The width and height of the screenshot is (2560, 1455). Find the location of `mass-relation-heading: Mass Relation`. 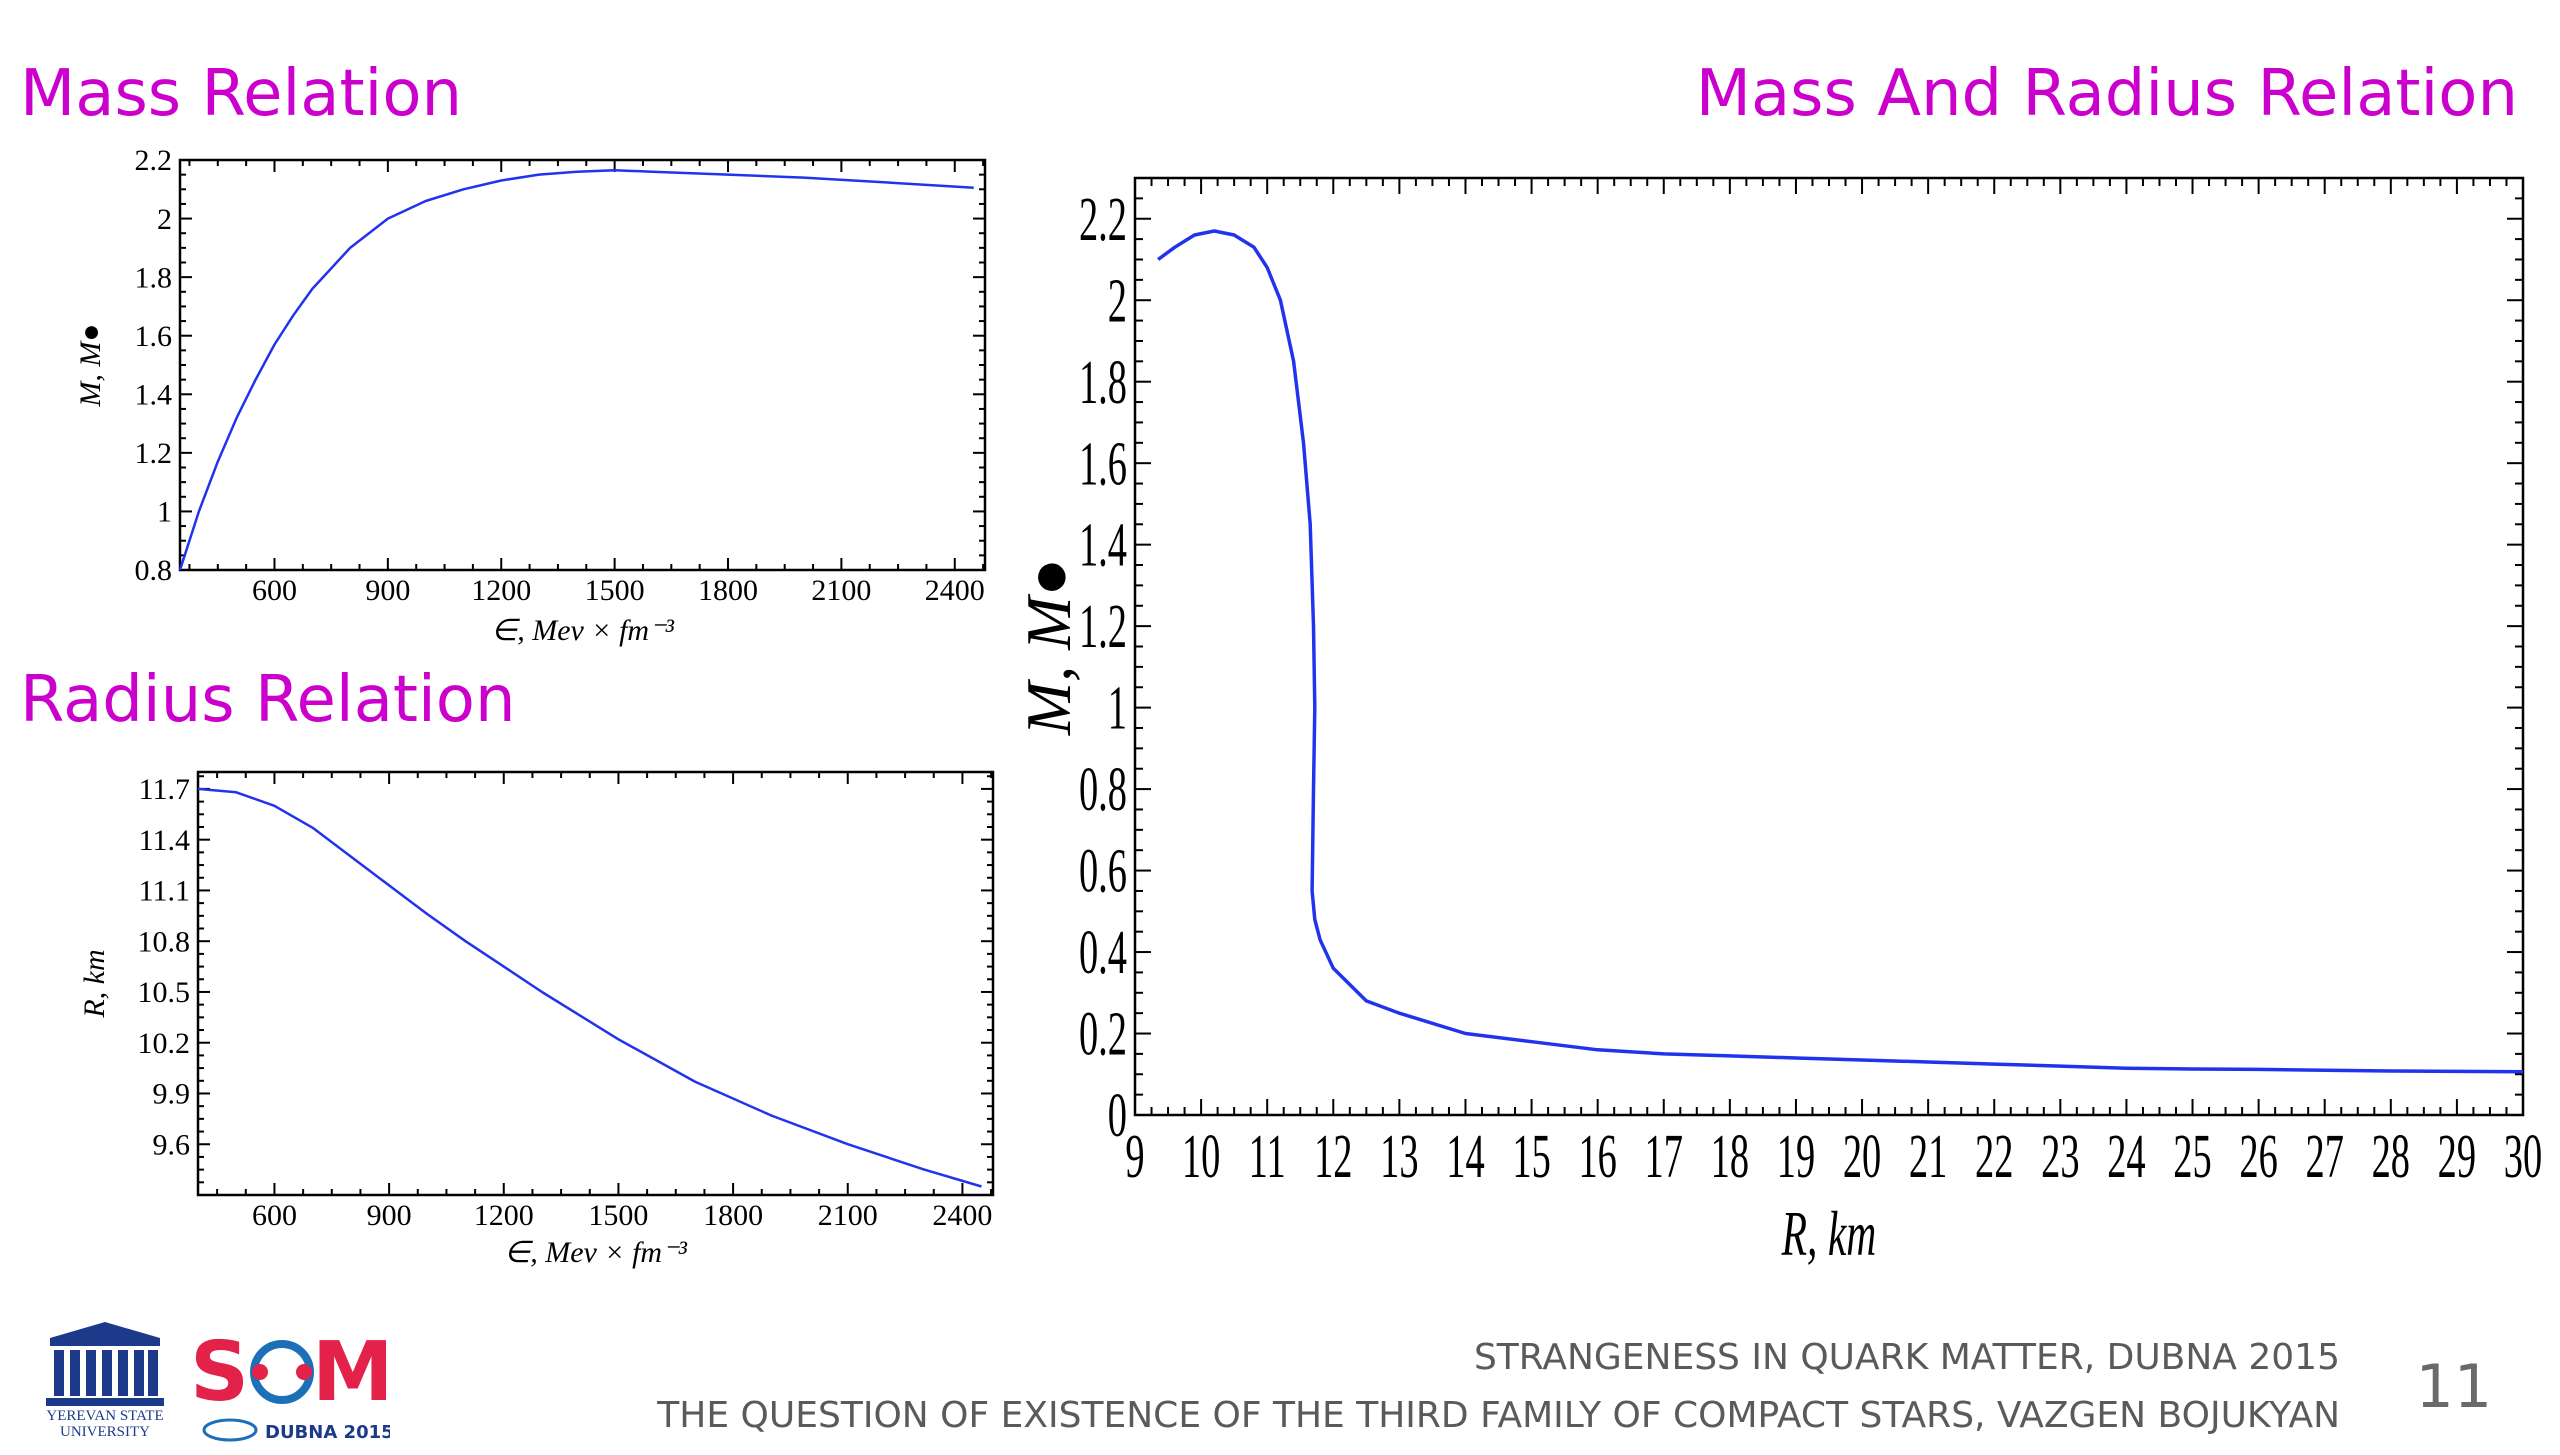

mass-relation-heading: Mass Relation is located at coordinates (241, 94).